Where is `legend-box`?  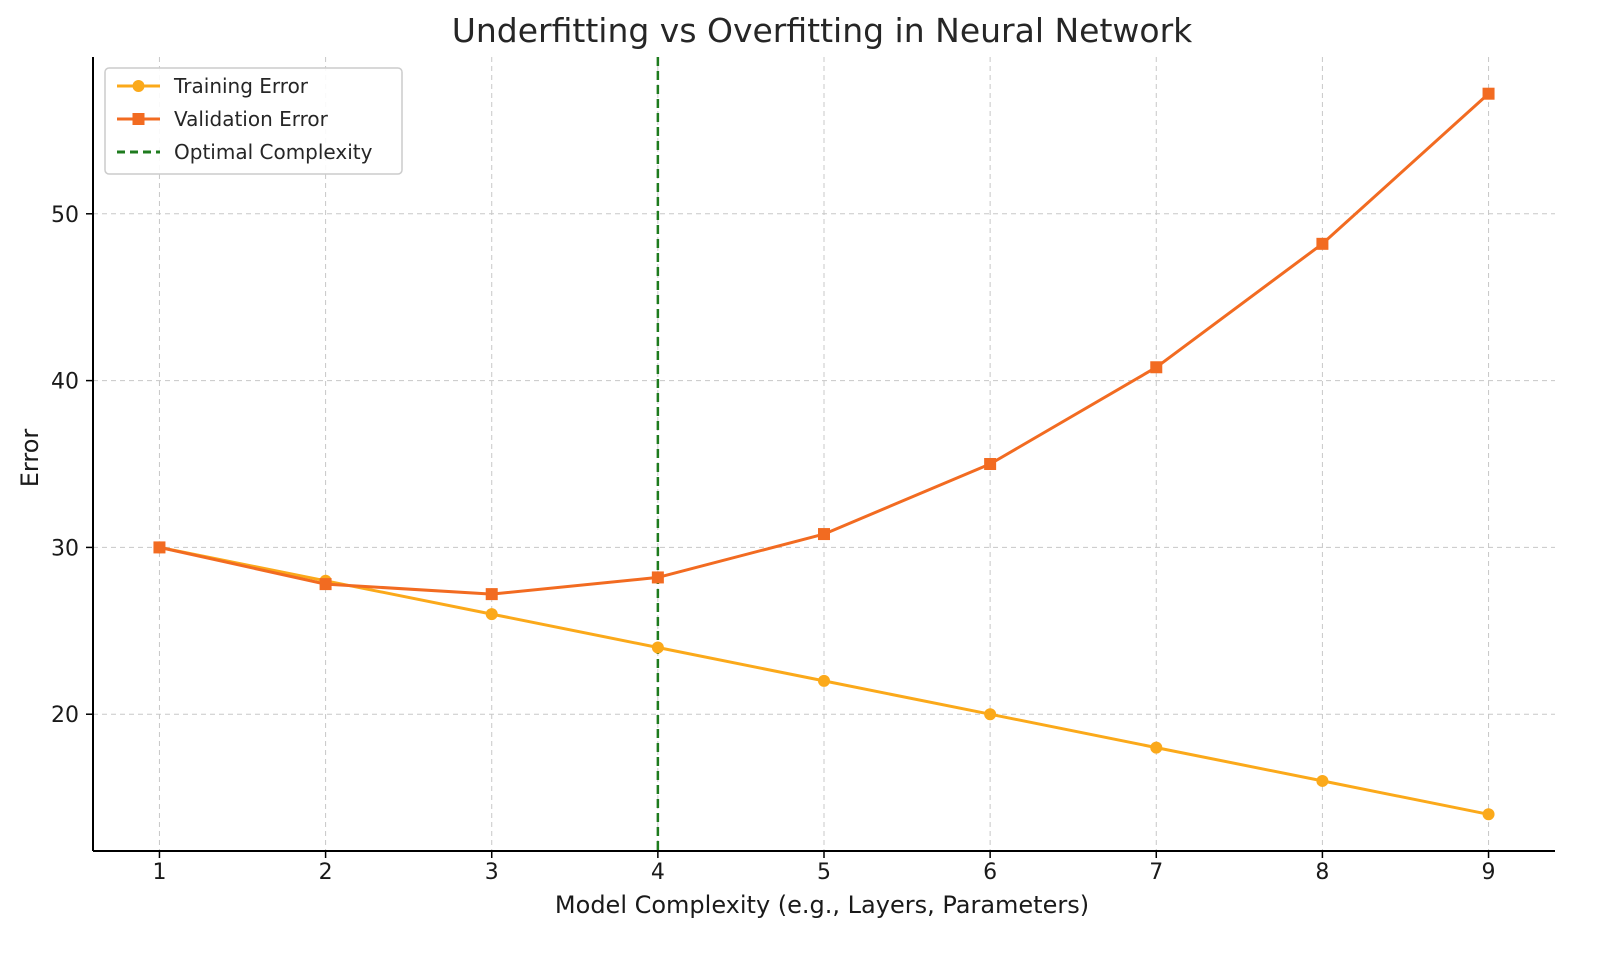 legend-box is located at coordinates (253, 121).